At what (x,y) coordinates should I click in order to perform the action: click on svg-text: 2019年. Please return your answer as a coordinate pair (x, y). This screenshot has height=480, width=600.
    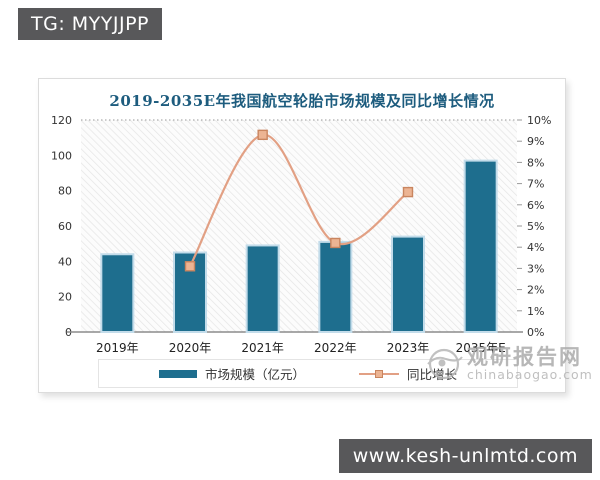
    Looking at the image, I should click on (117, 348).